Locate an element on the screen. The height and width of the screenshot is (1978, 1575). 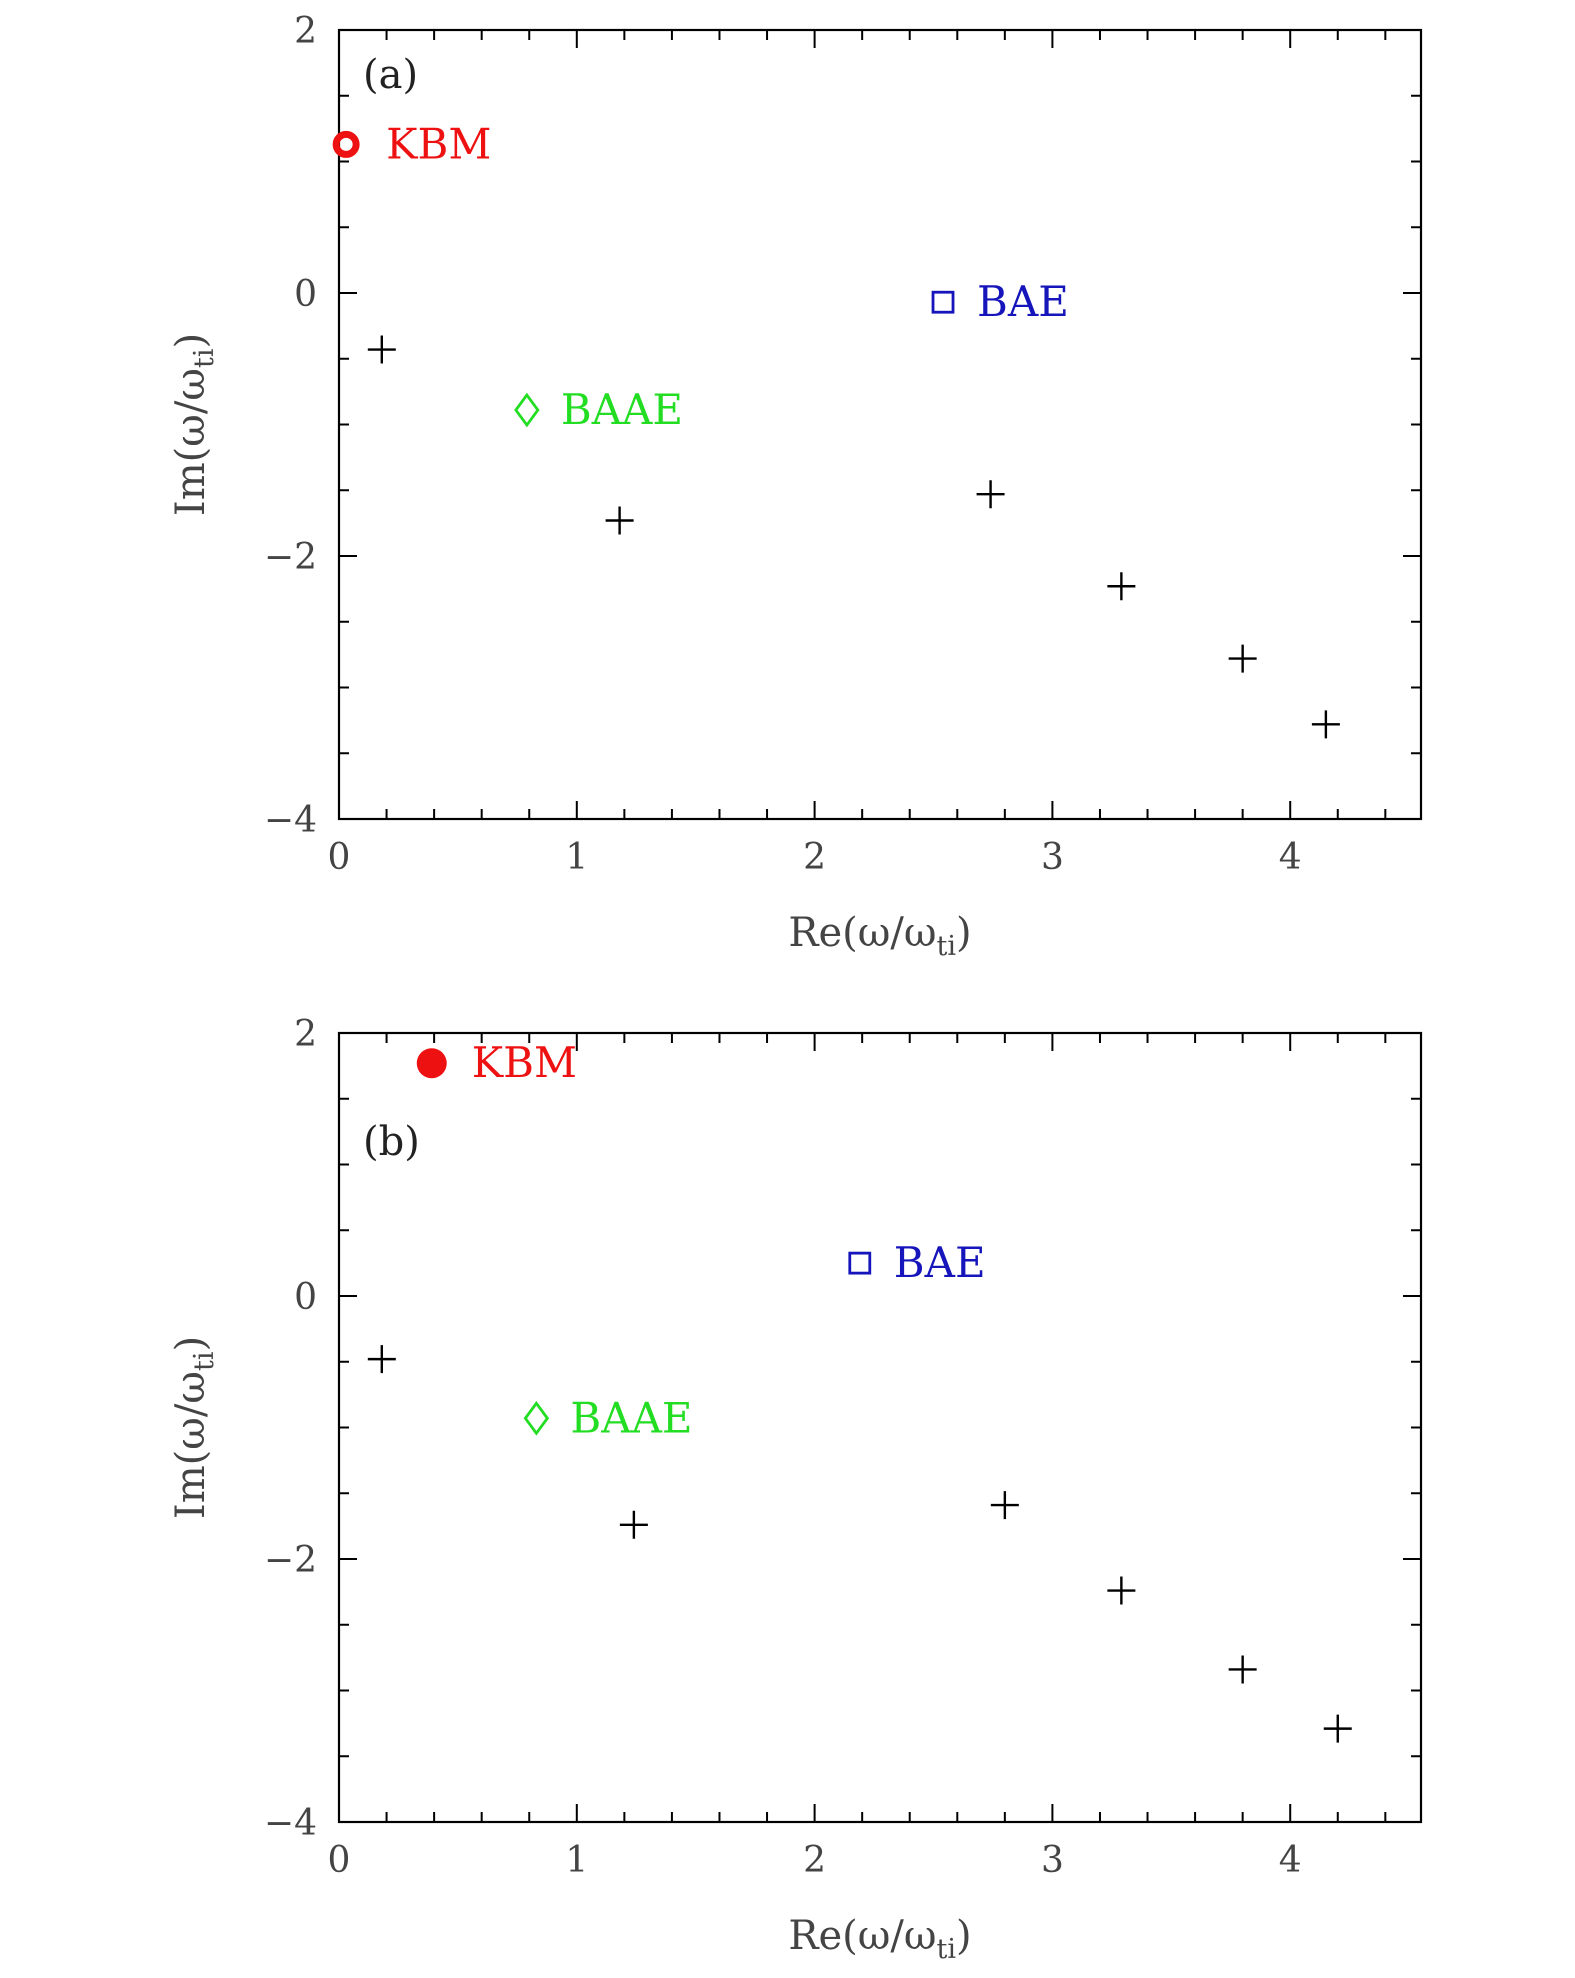
panel-label: (b) is located at coordinates (391, 1142).